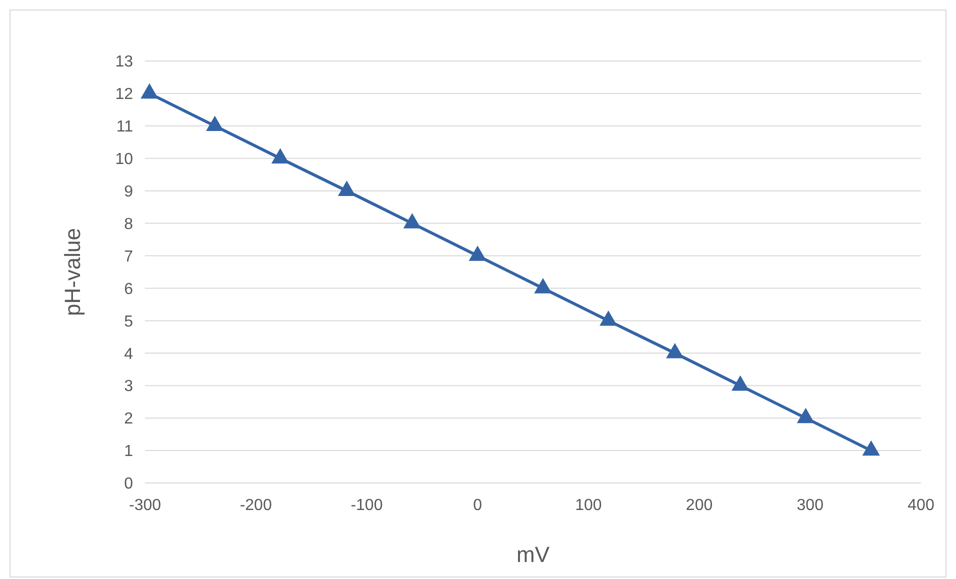 The height and width of the screenshot is (579, 956). Describe the element at coordinates (129, 419) in the screenshot. I see `y-tick-label: 2` at that location.